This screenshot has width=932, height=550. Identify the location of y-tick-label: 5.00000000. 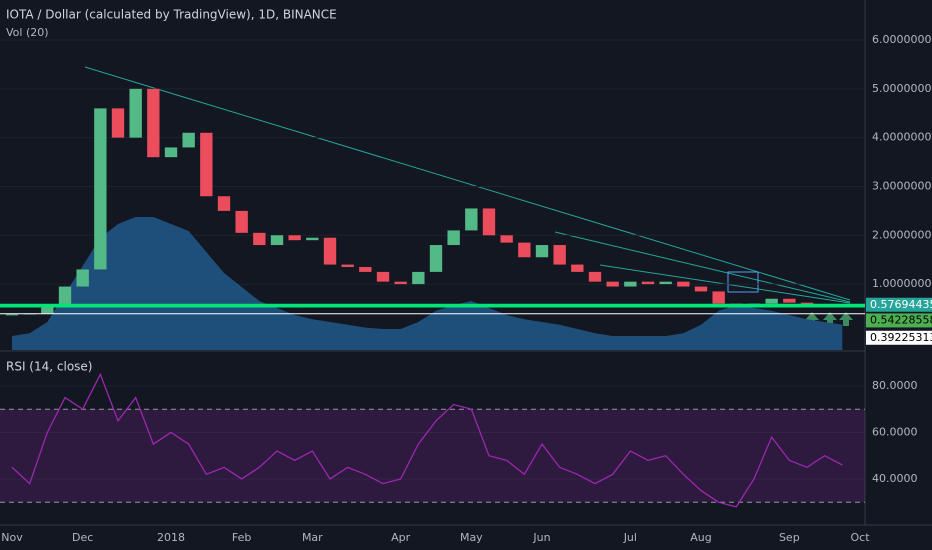
(902, 88).